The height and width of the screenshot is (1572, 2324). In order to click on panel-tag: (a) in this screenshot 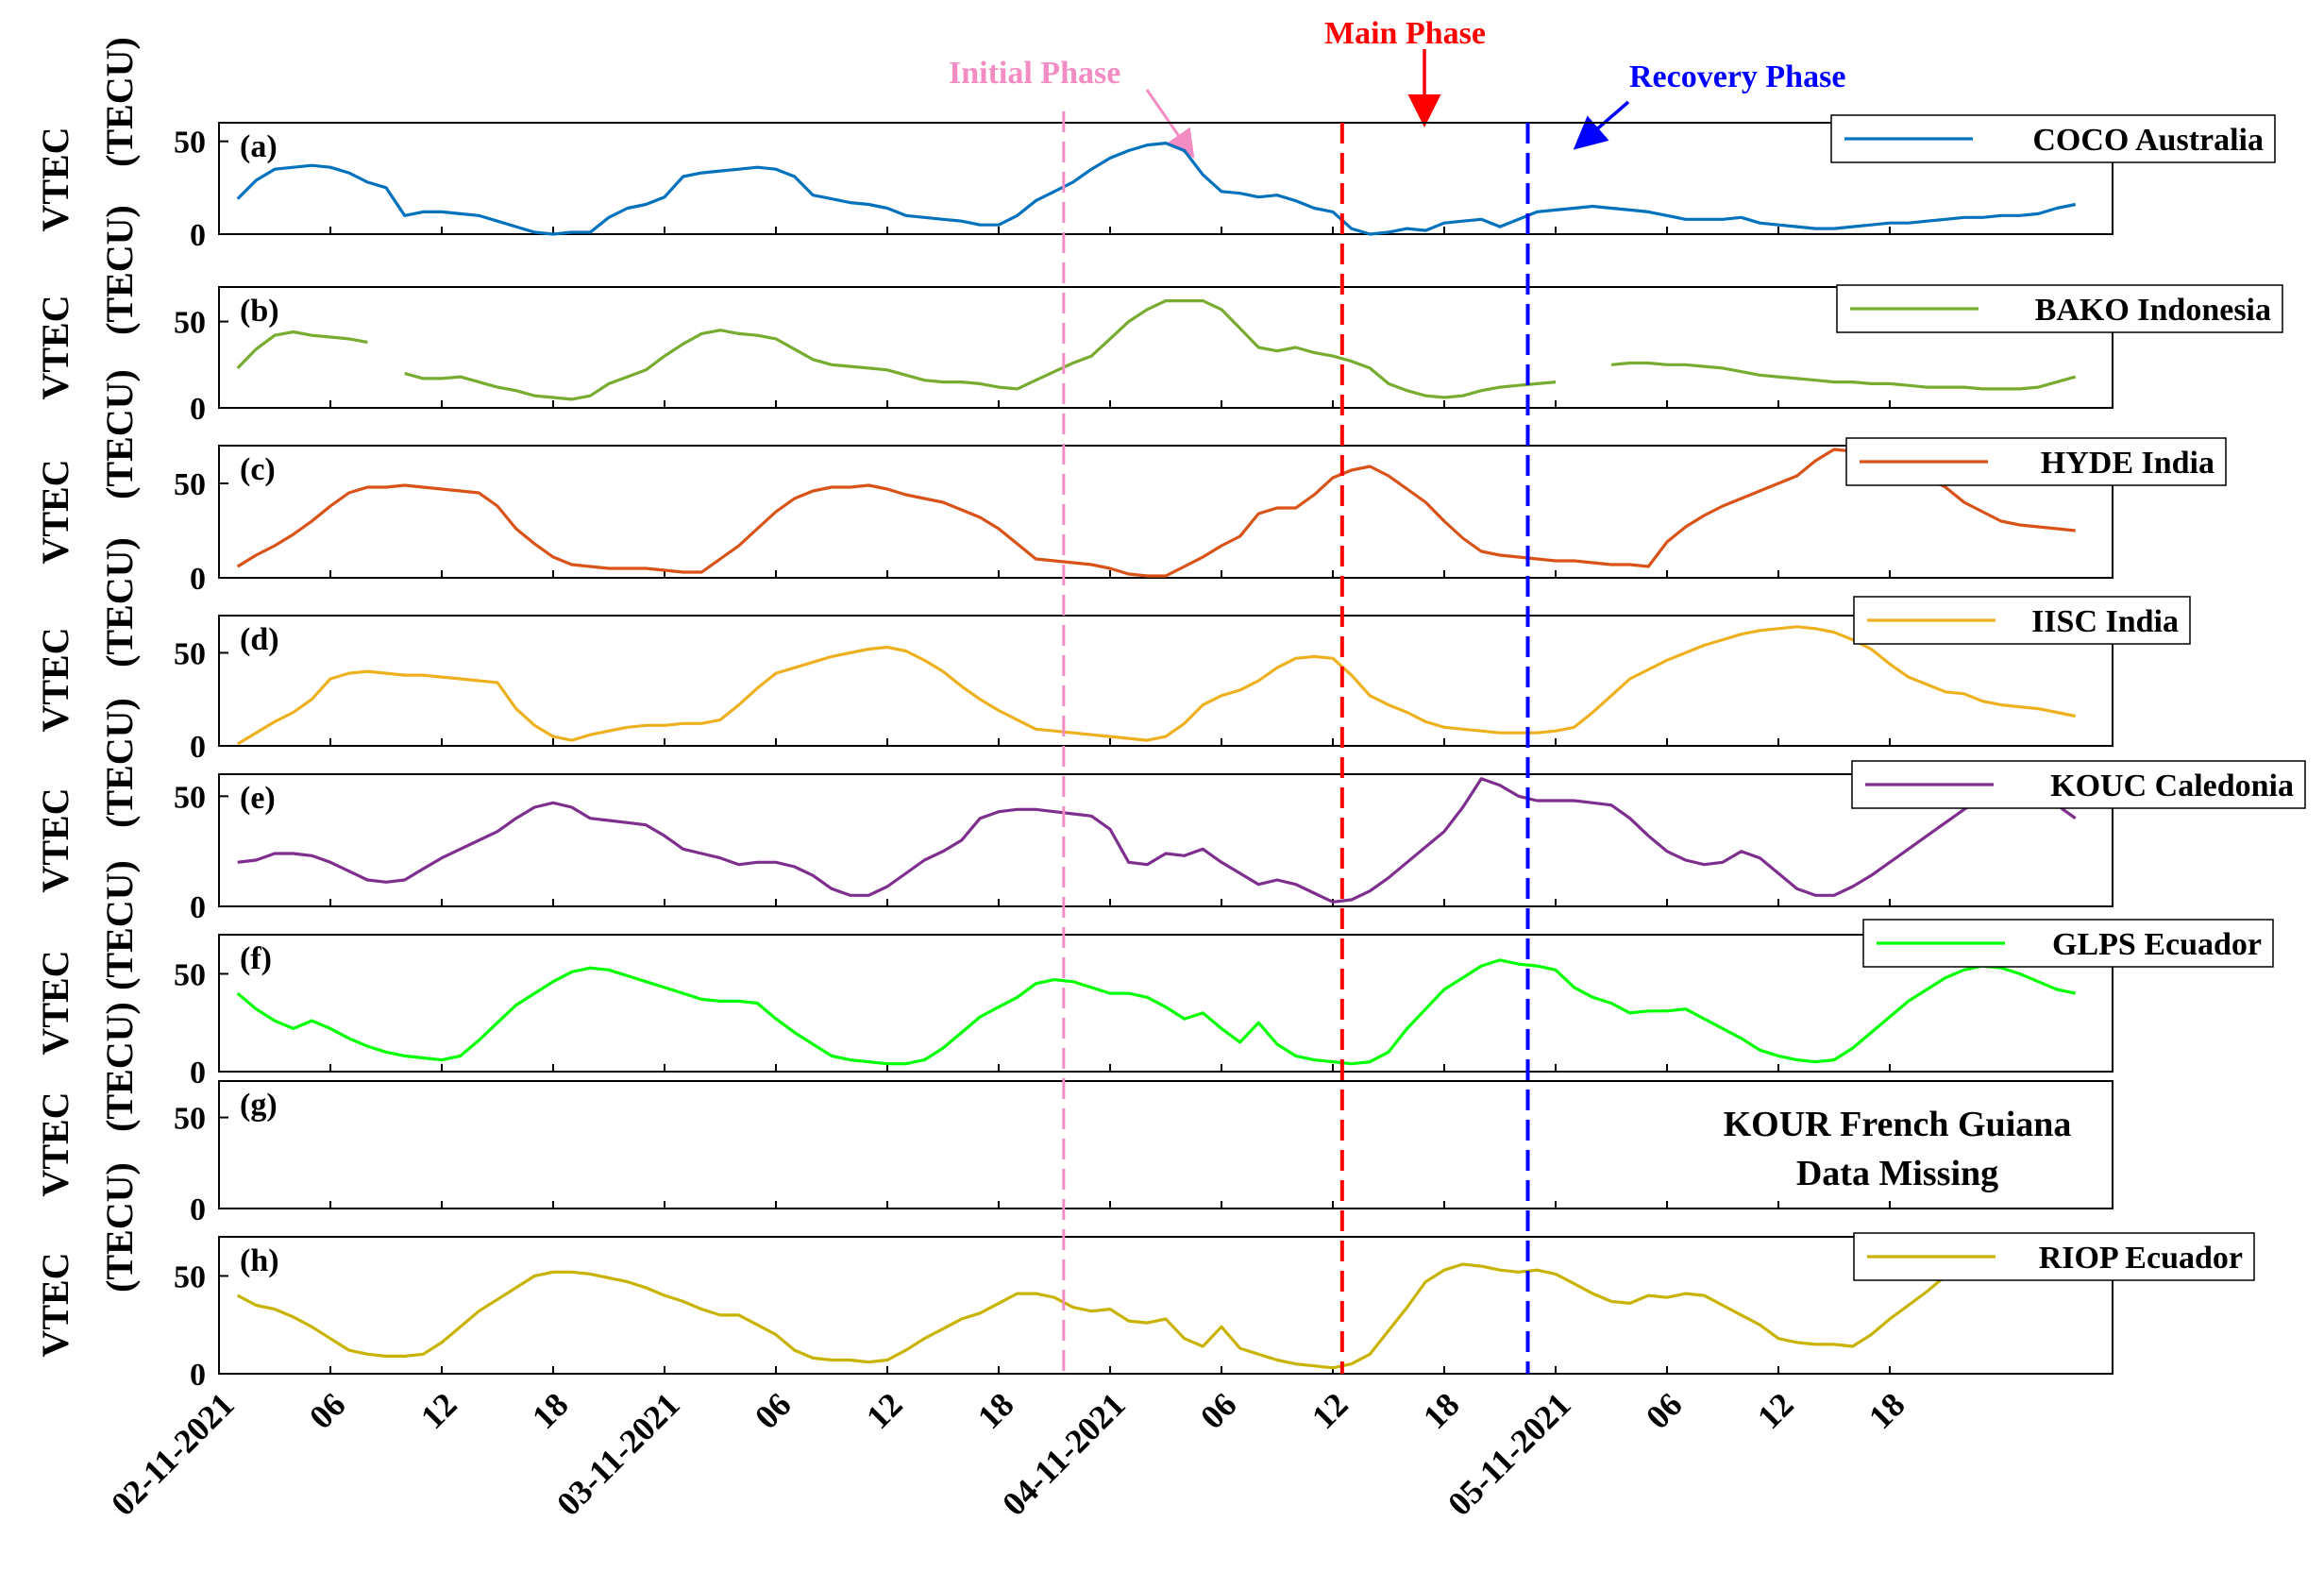, I will do `click(259, 146)`.